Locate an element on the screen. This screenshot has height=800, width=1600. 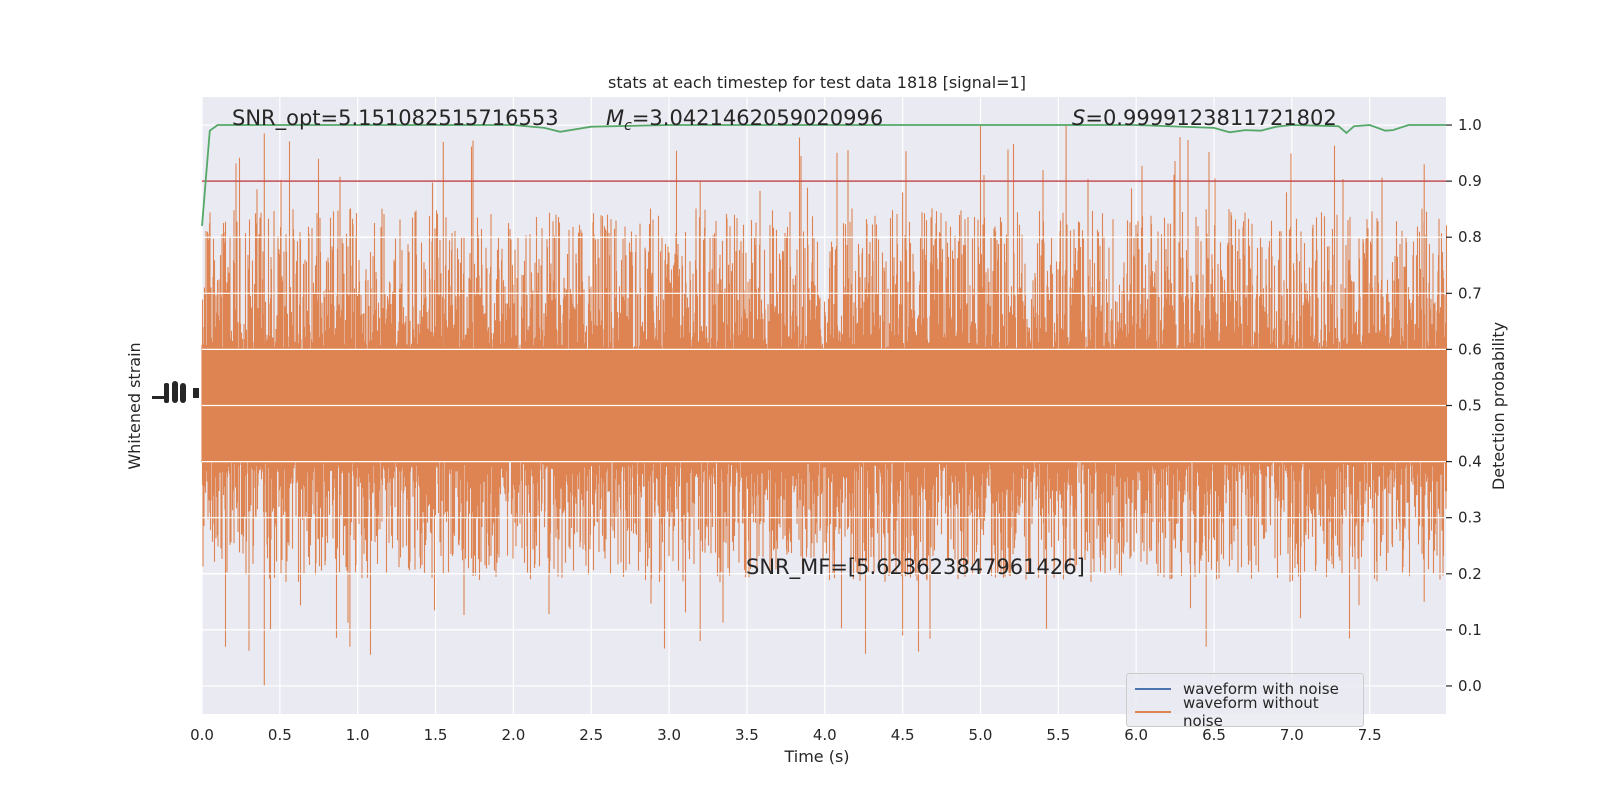
x-tick-label: 2.0 is located at coordinates (513, 735).